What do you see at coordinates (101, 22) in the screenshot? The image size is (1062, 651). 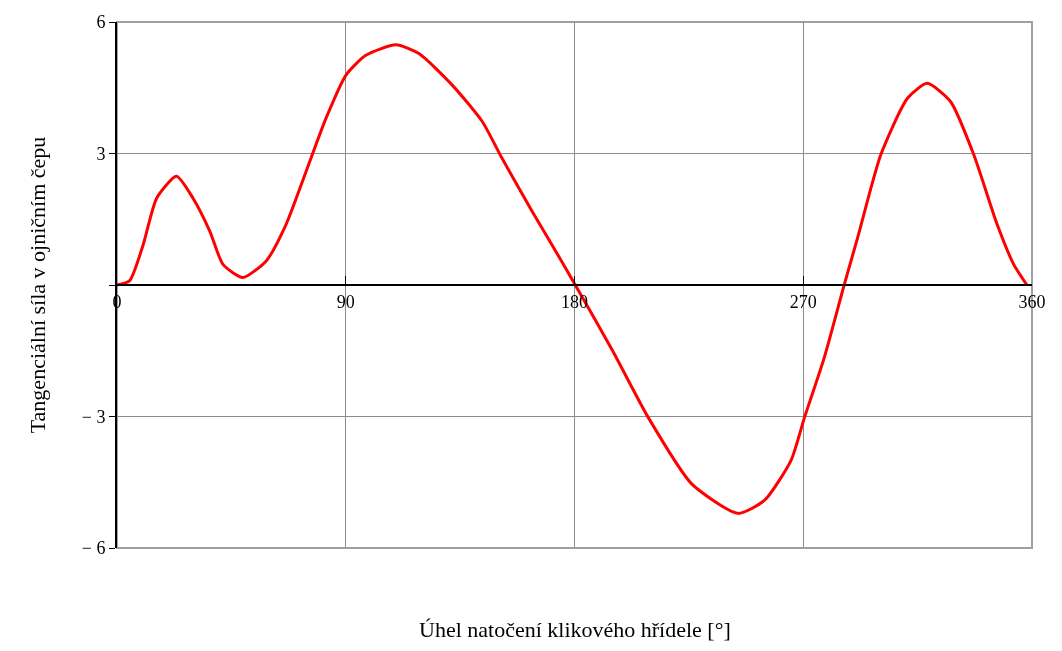 I see `y-tick-label: 6` at bounding box center [101, 22].